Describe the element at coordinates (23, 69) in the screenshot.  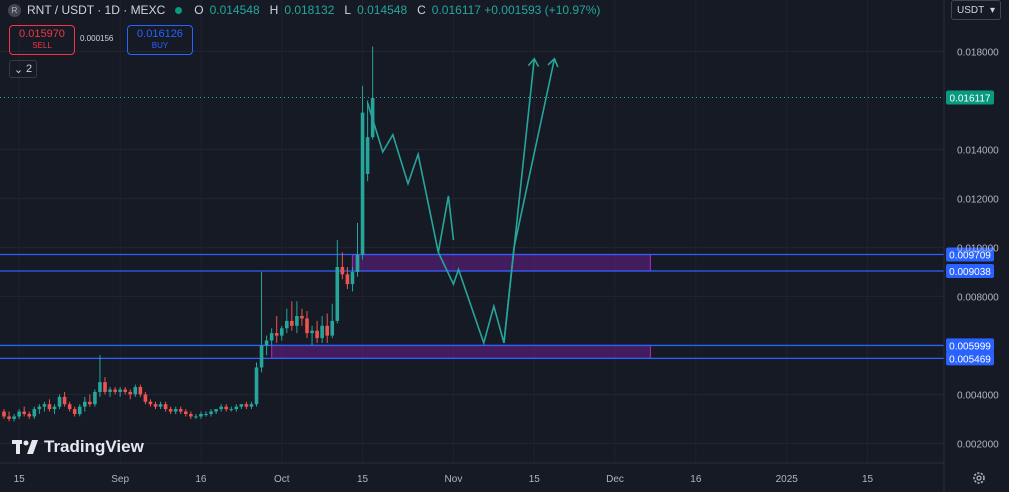
I see `indicators-toggle-button: ⌄ 2` at that location.